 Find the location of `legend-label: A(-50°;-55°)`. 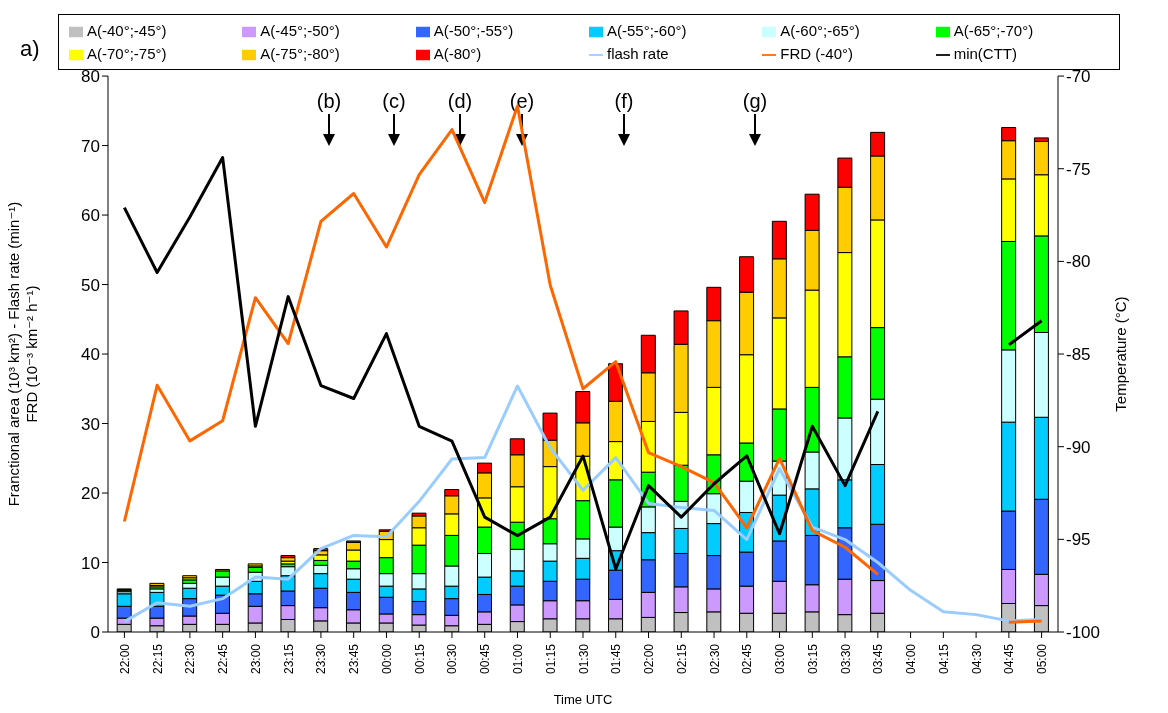

legend-label: A(-50°;-55°) is located at coordinates (473, 30).